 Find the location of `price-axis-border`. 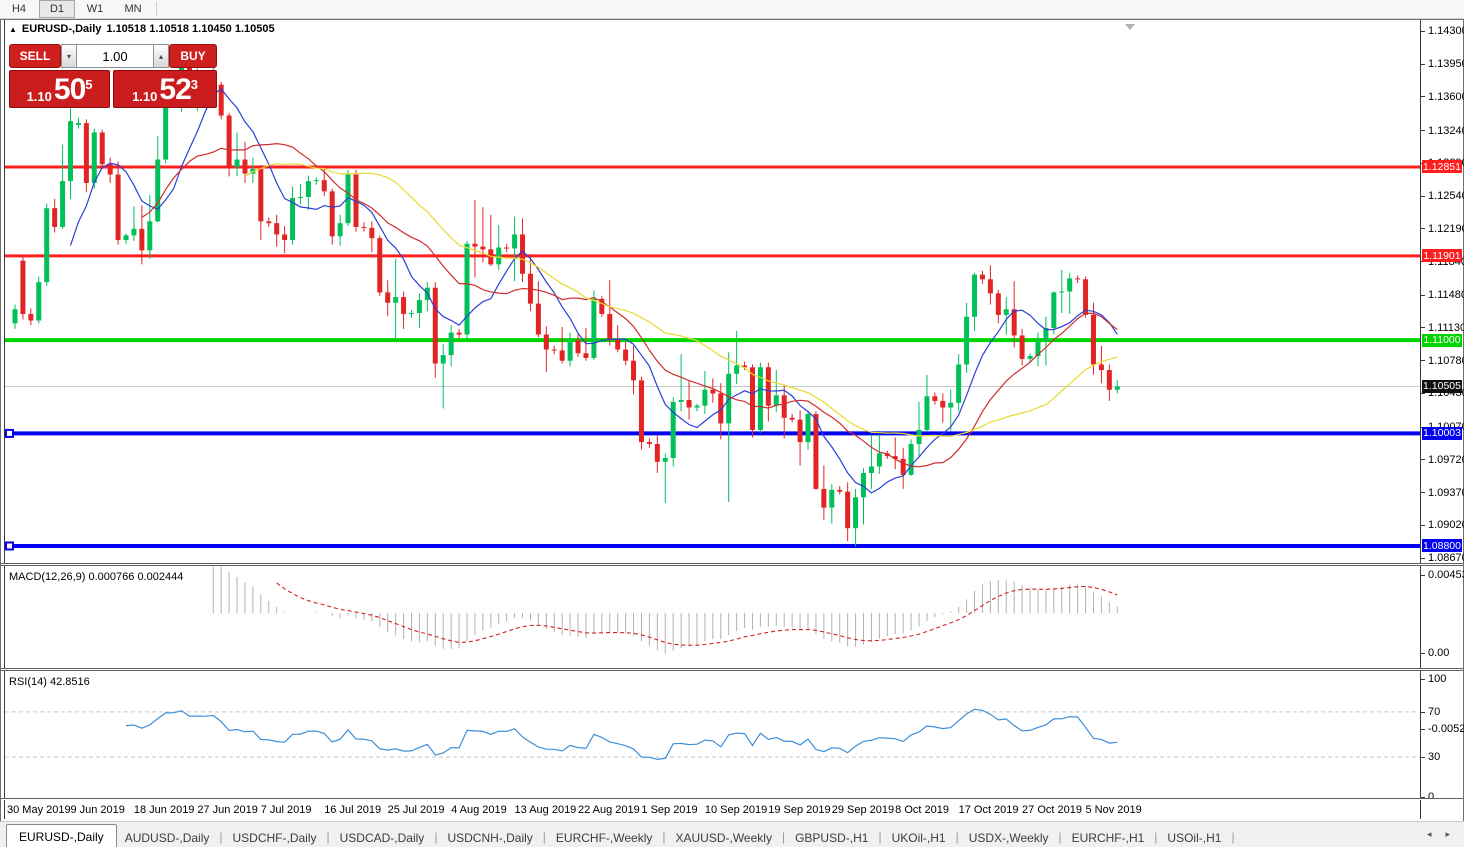

price-axis-border is located at coordinates (1420, 419).